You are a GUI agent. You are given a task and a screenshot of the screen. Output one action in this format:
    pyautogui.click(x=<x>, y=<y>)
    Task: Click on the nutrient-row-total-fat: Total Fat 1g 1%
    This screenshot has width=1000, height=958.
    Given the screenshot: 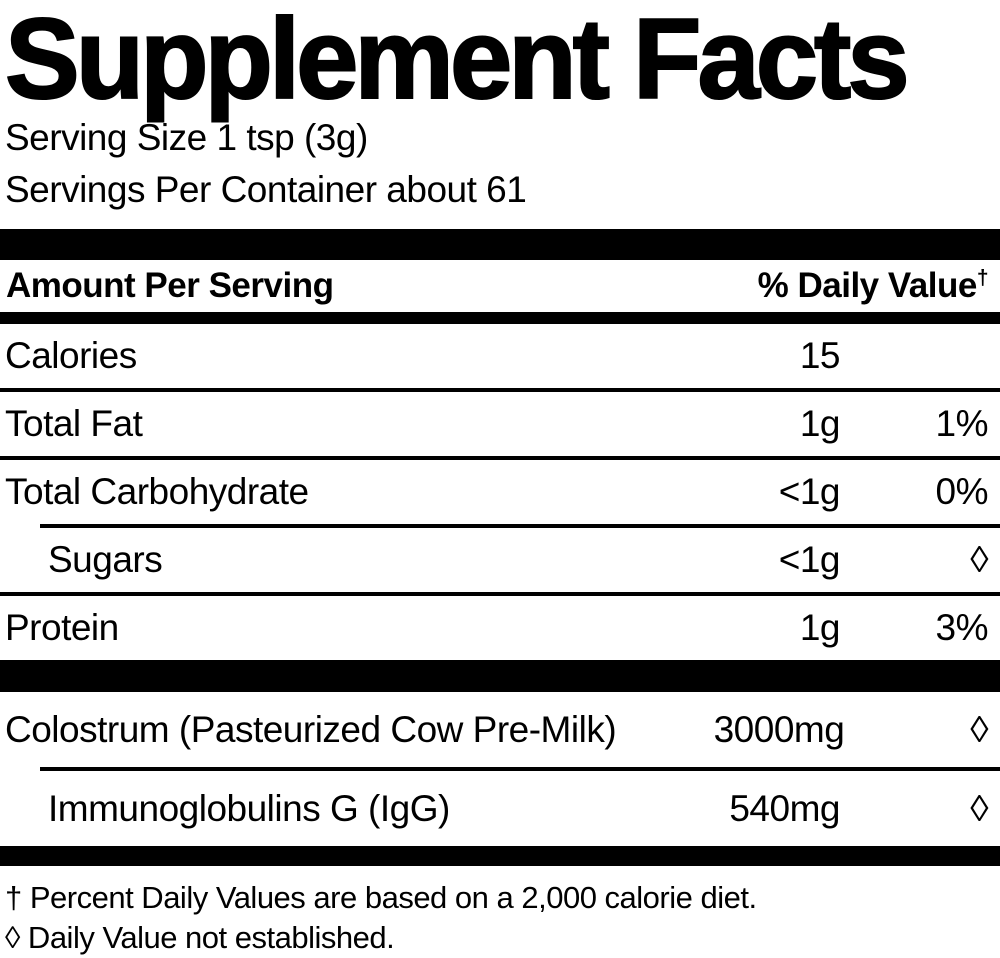 What is the action you would take?
    pyautogui.click(x=500, y=424)
    